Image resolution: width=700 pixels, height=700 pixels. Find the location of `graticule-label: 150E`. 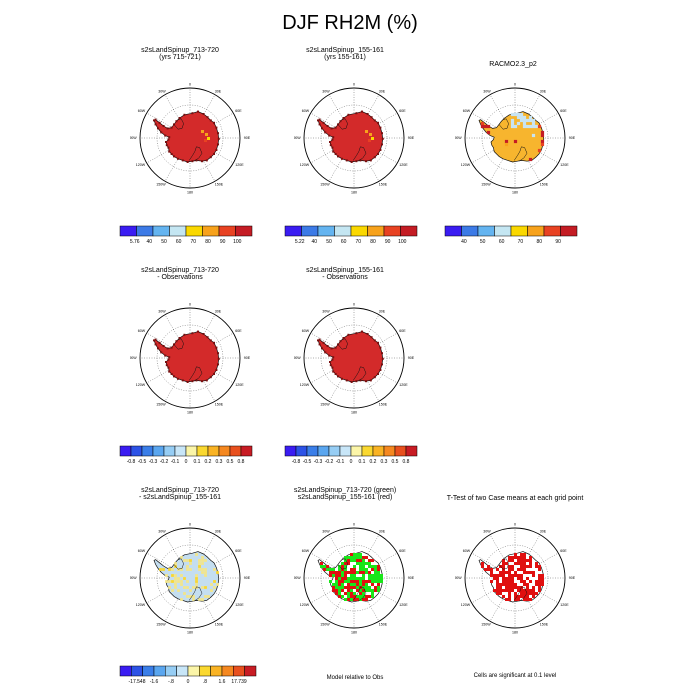

graticule-label: 150E is located at coordinates (383, 185).